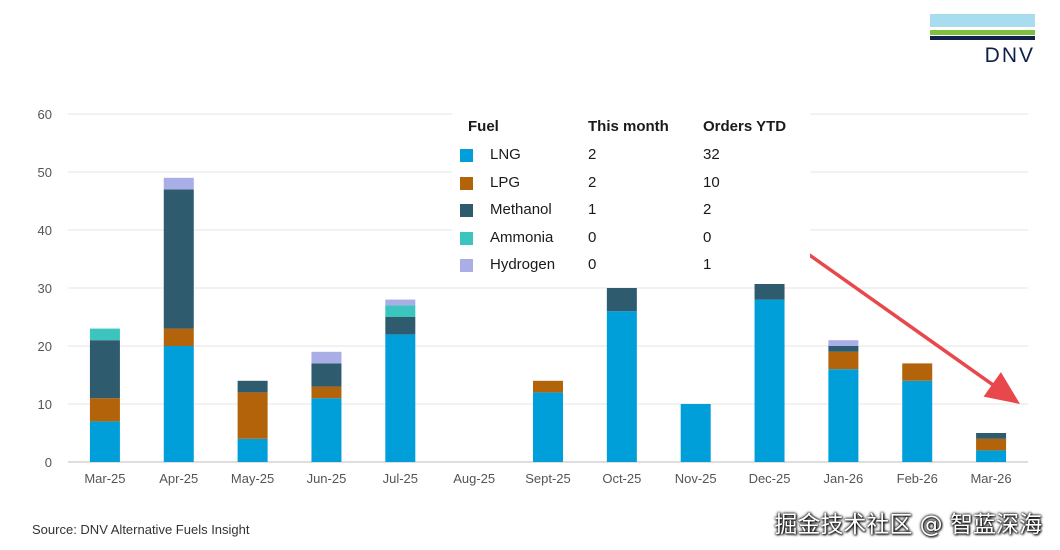 This screenshot has height=550, width=1060. Describe the element at coordinates (45, 230) in the screenshot. I see `y-tick-label: 40` at that location.